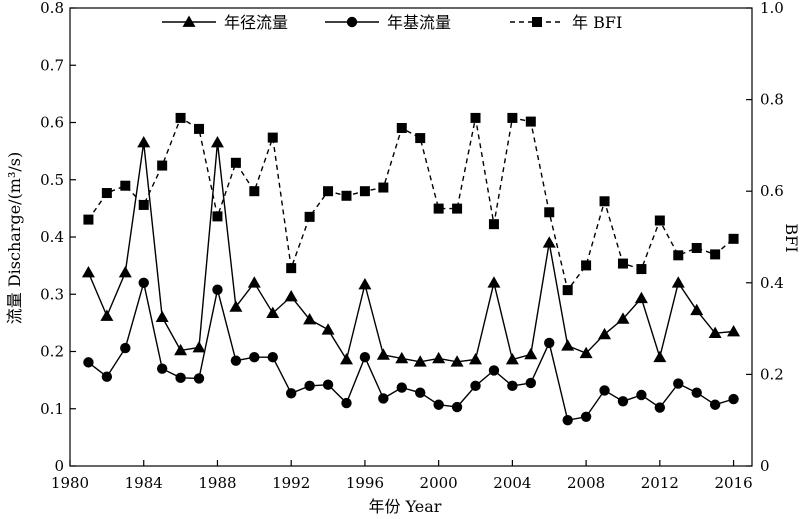  Describe the element at coordinates (772, 100) in the screenshot. I see `y-right-tick-label: 0.8` at that location.